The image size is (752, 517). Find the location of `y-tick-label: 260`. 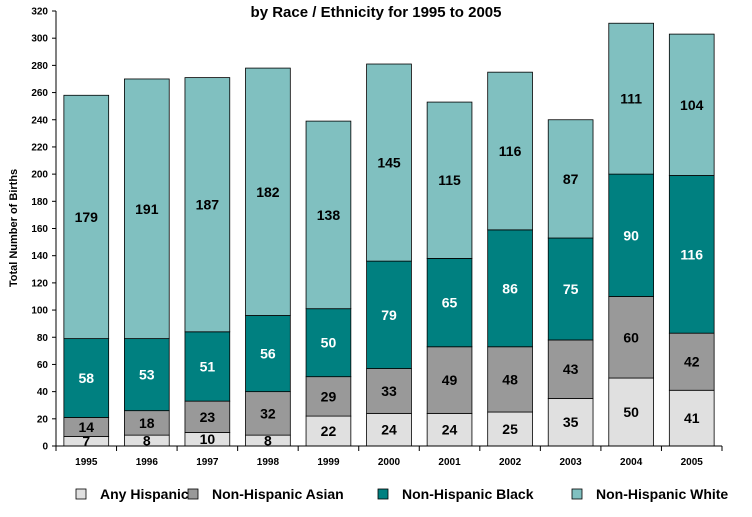

y-tick-label: 260 is located at coordinates (39, 93).